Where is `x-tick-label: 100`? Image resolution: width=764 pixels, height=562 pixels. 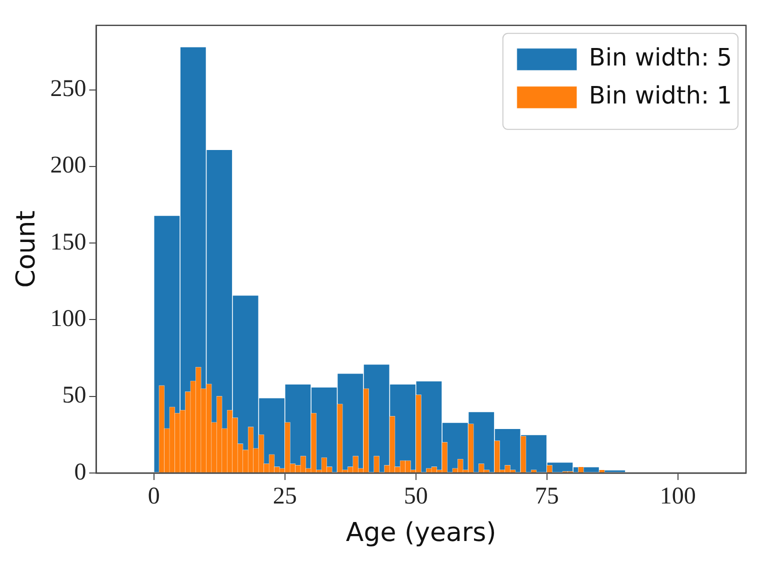 x-tick-label: 100 is located at coordinates (678, 497).